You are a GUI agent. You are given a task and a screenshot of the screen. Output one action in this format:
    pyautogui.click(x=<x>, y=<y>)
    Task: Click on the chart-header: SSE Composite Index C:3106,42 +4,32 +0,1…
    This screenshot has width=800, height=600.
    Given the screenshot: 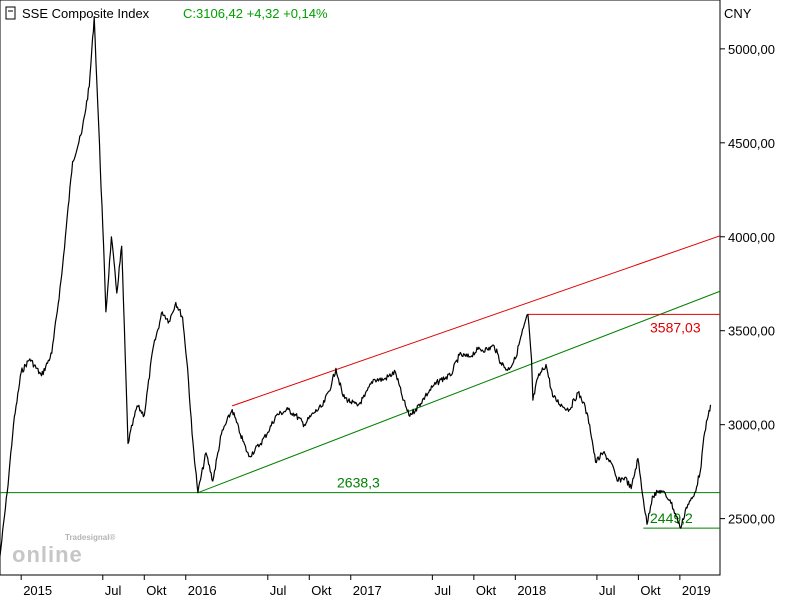 What is the action you would take?
    pyautogui.click(x=166, y=13)
    